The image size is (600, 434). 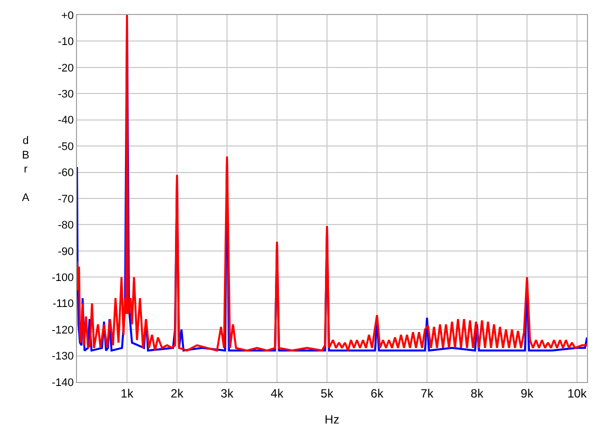 What do you see at coordinates (66, 42) in the screenshot?
I see `y-tick-label: -10` at bounding box center [66, 42].